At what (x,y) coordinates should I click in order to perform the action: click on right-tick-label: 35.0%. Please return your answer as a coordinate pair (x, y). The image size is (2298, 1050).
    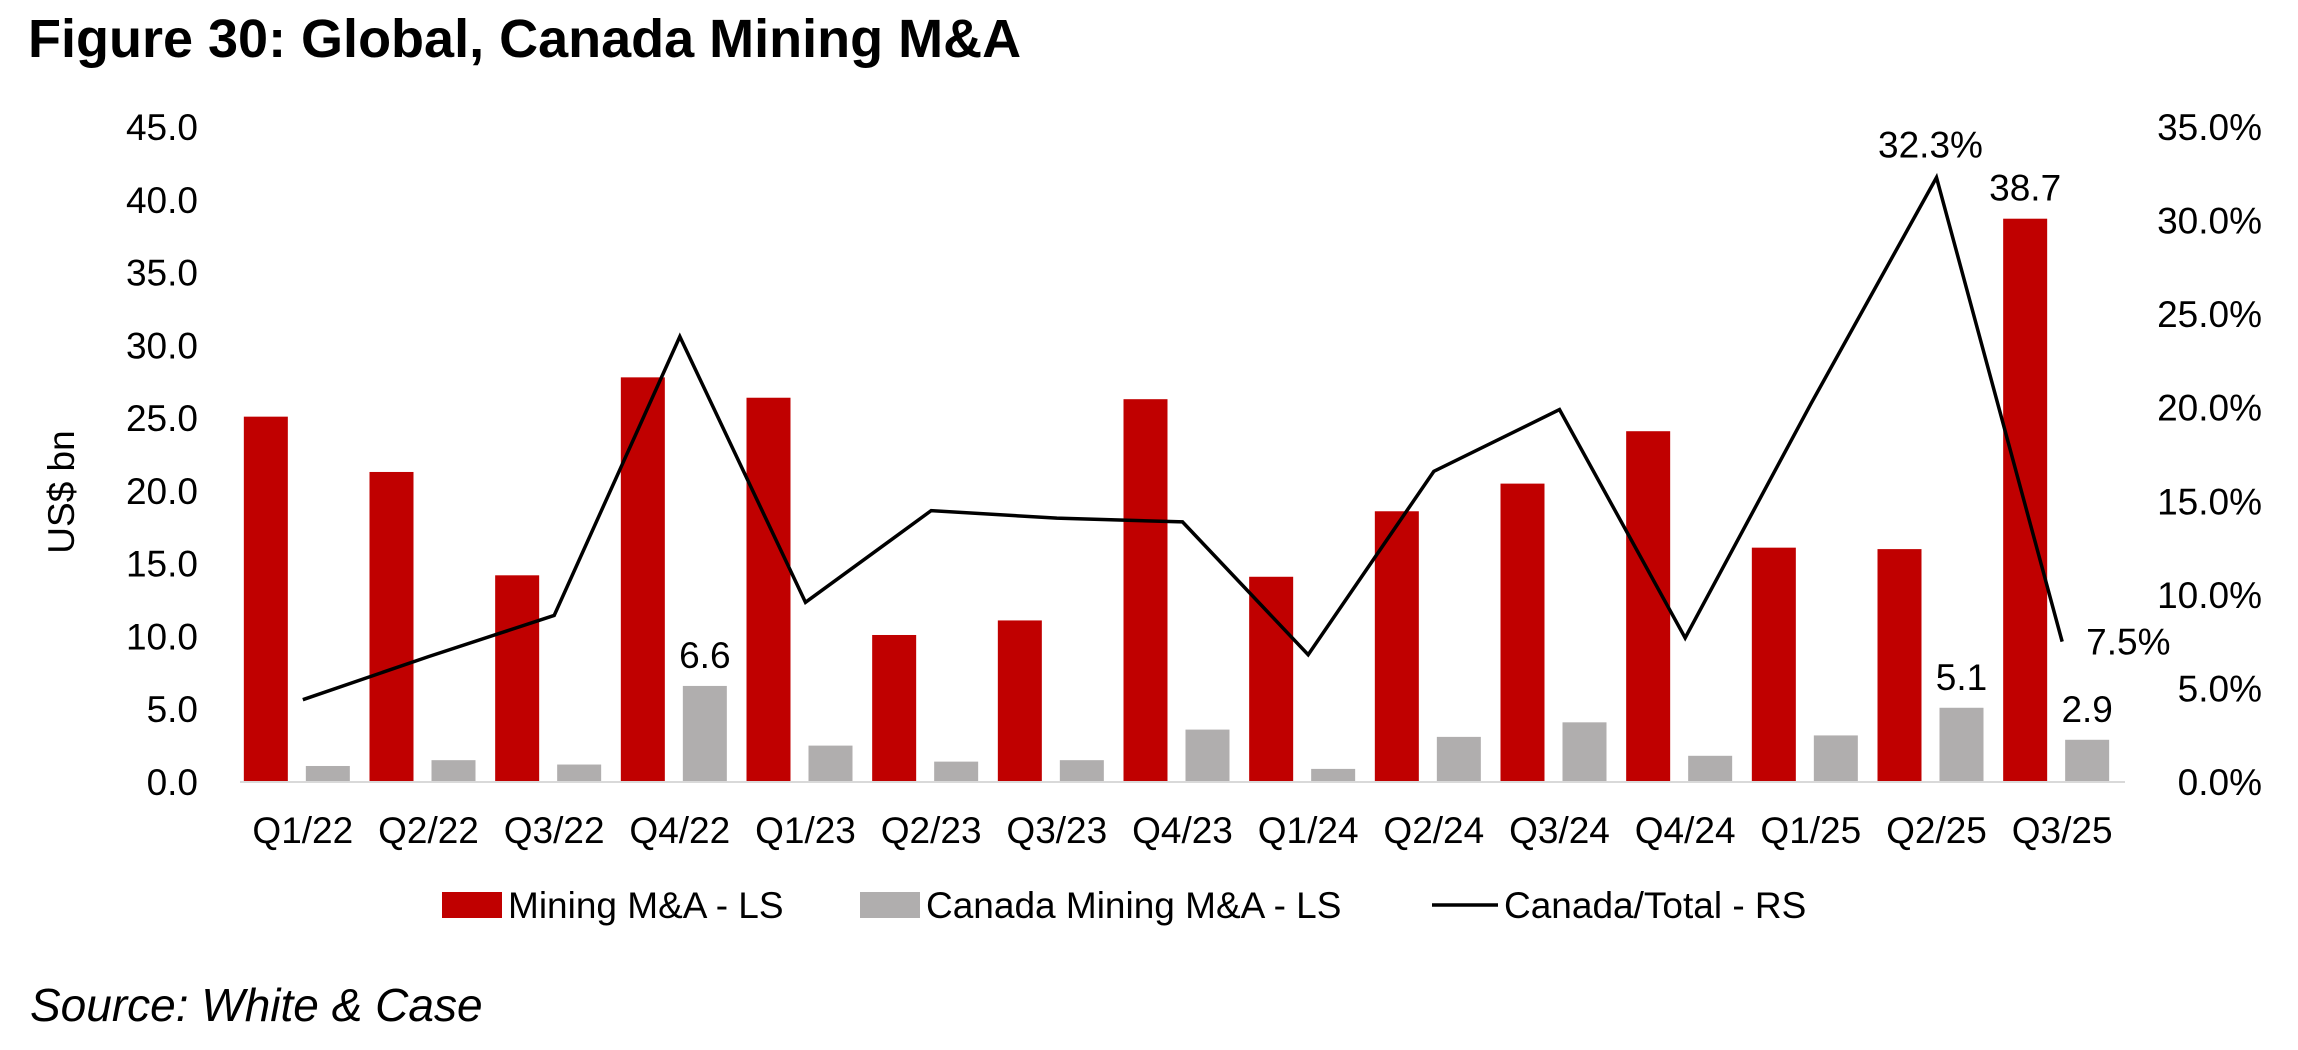
    Looking at the image, I should click on (2209, 127).